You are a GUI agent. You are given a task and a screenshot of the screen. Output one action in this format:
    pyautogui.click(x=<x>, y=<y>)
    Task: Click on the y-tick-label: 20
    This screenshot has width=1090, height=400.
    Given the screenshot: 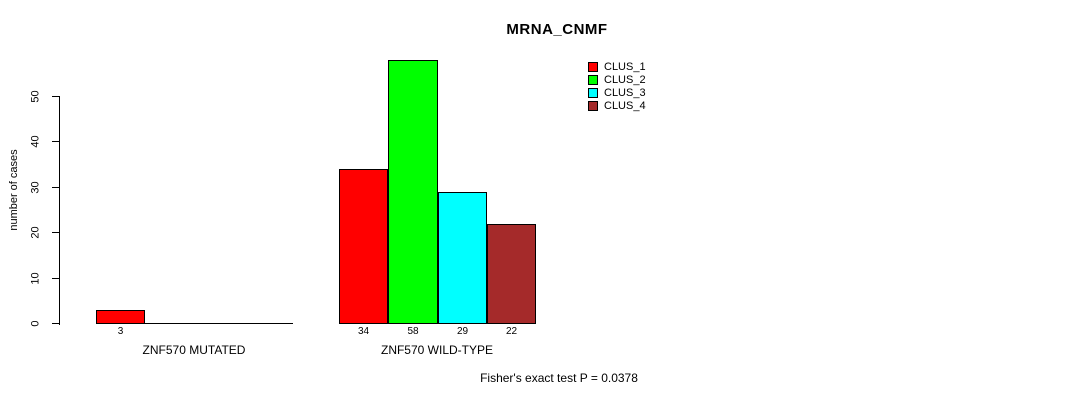 What is the action you would take?
    pyautogui.click(x=35, y=232)
    